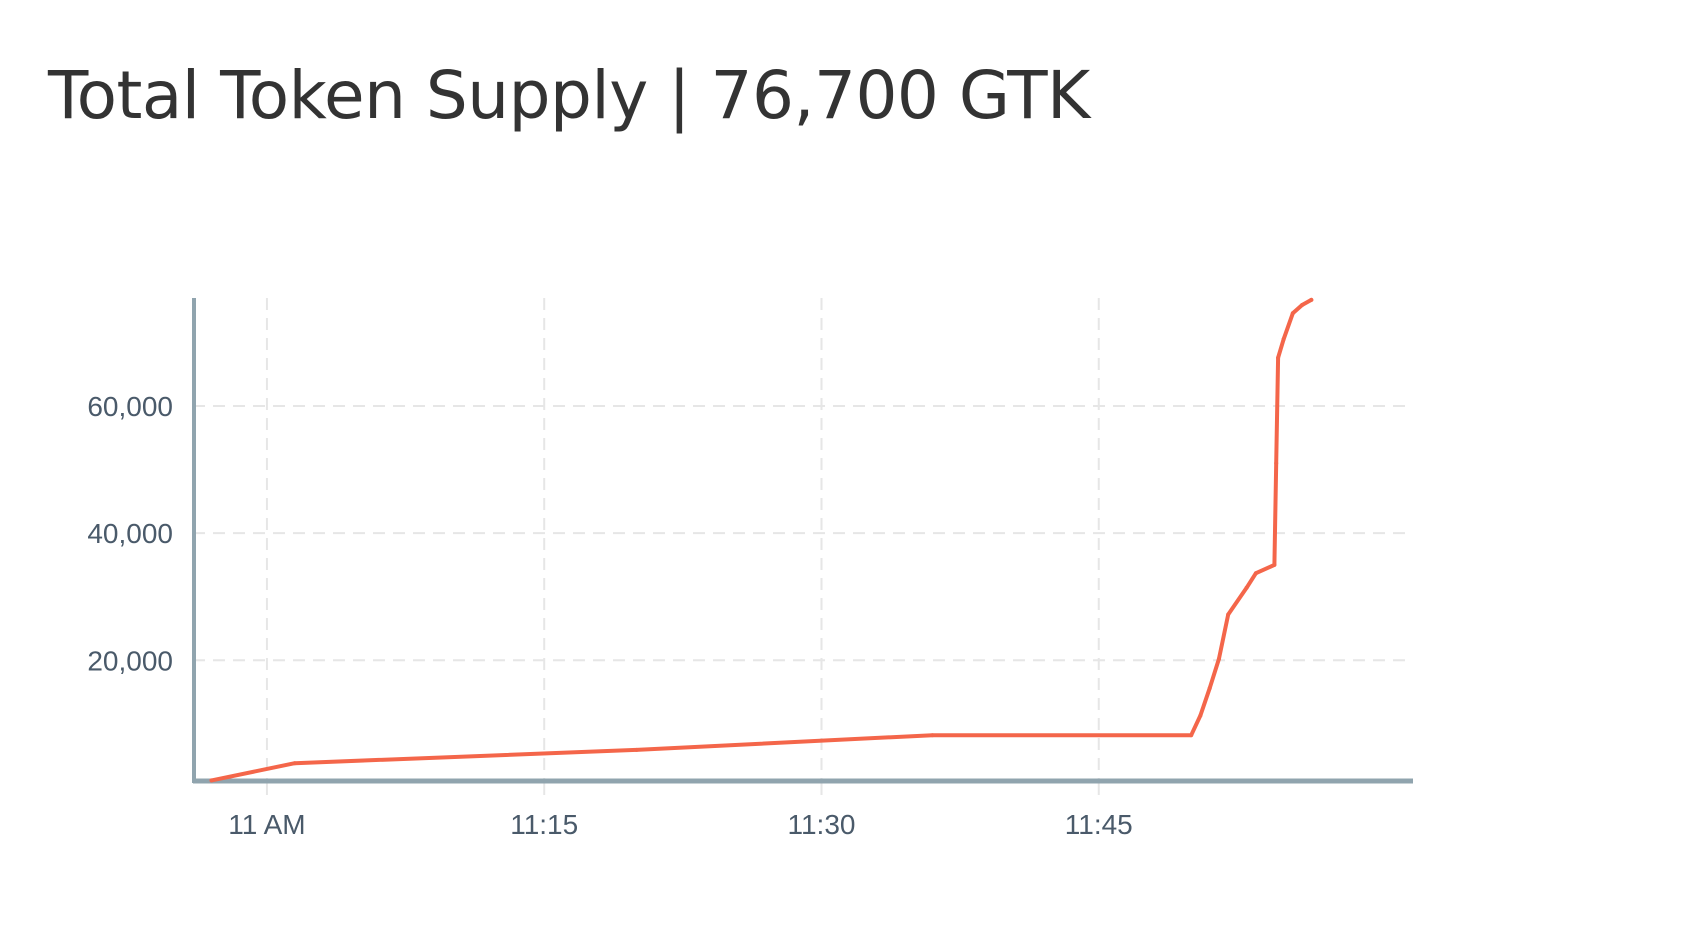 The height and width of the screenshot is (926, 1683). I want to click on y-tick-label: 60,000, so click(130, 406).